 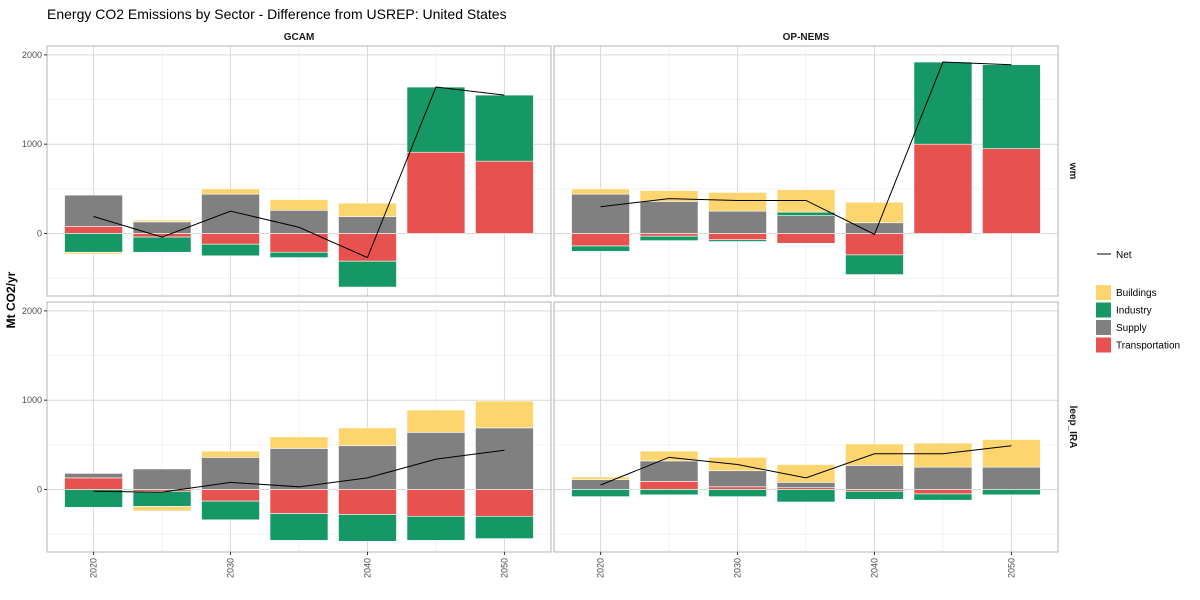 What do you see at coordinates (874, 244) in the screenshot?
I see `bar-transportation-2040` at bounding box center [874, 244].